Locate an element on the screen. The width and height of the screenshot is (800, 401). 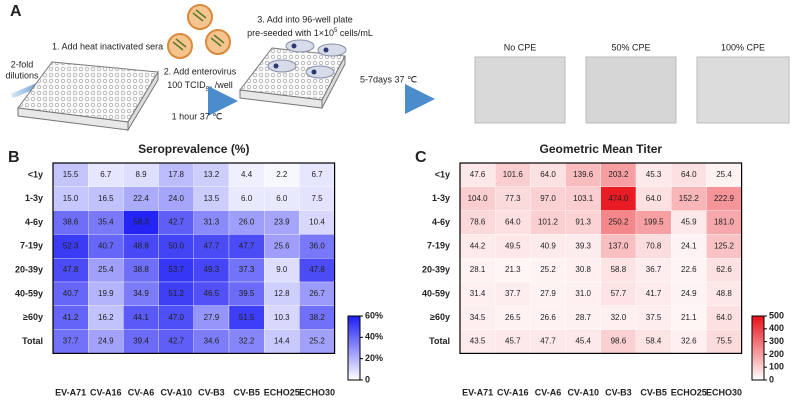
chart-title: Geometric Mean Titer is located at coordinates (601, 149).